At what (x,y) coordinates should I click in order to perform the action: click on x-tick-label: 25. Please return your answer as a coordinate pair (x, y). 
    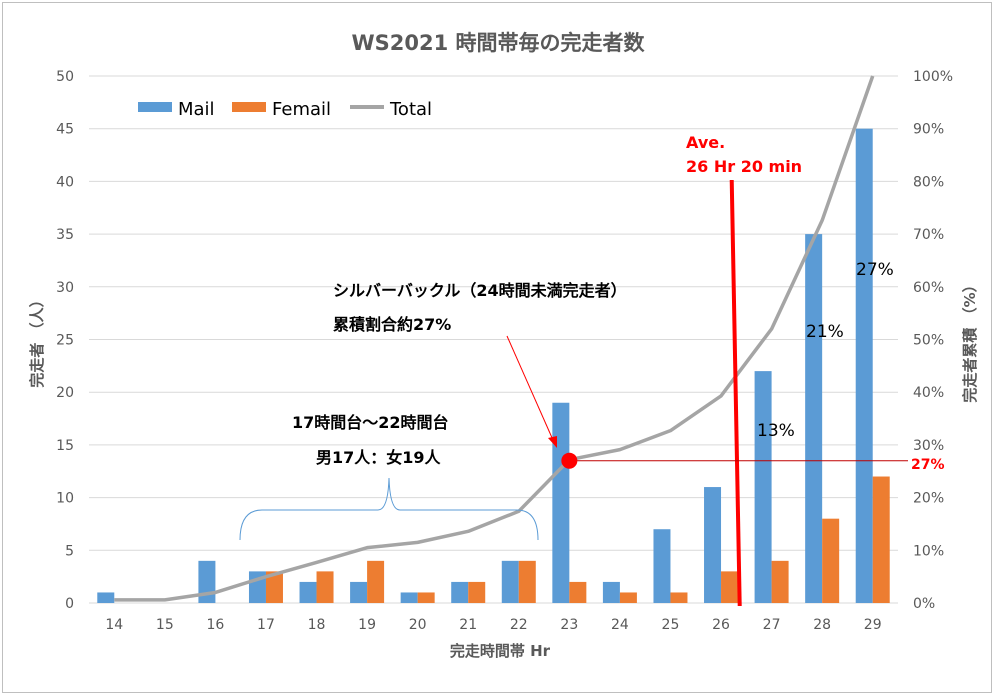
    Looking at the image, I should click on (671, 625).